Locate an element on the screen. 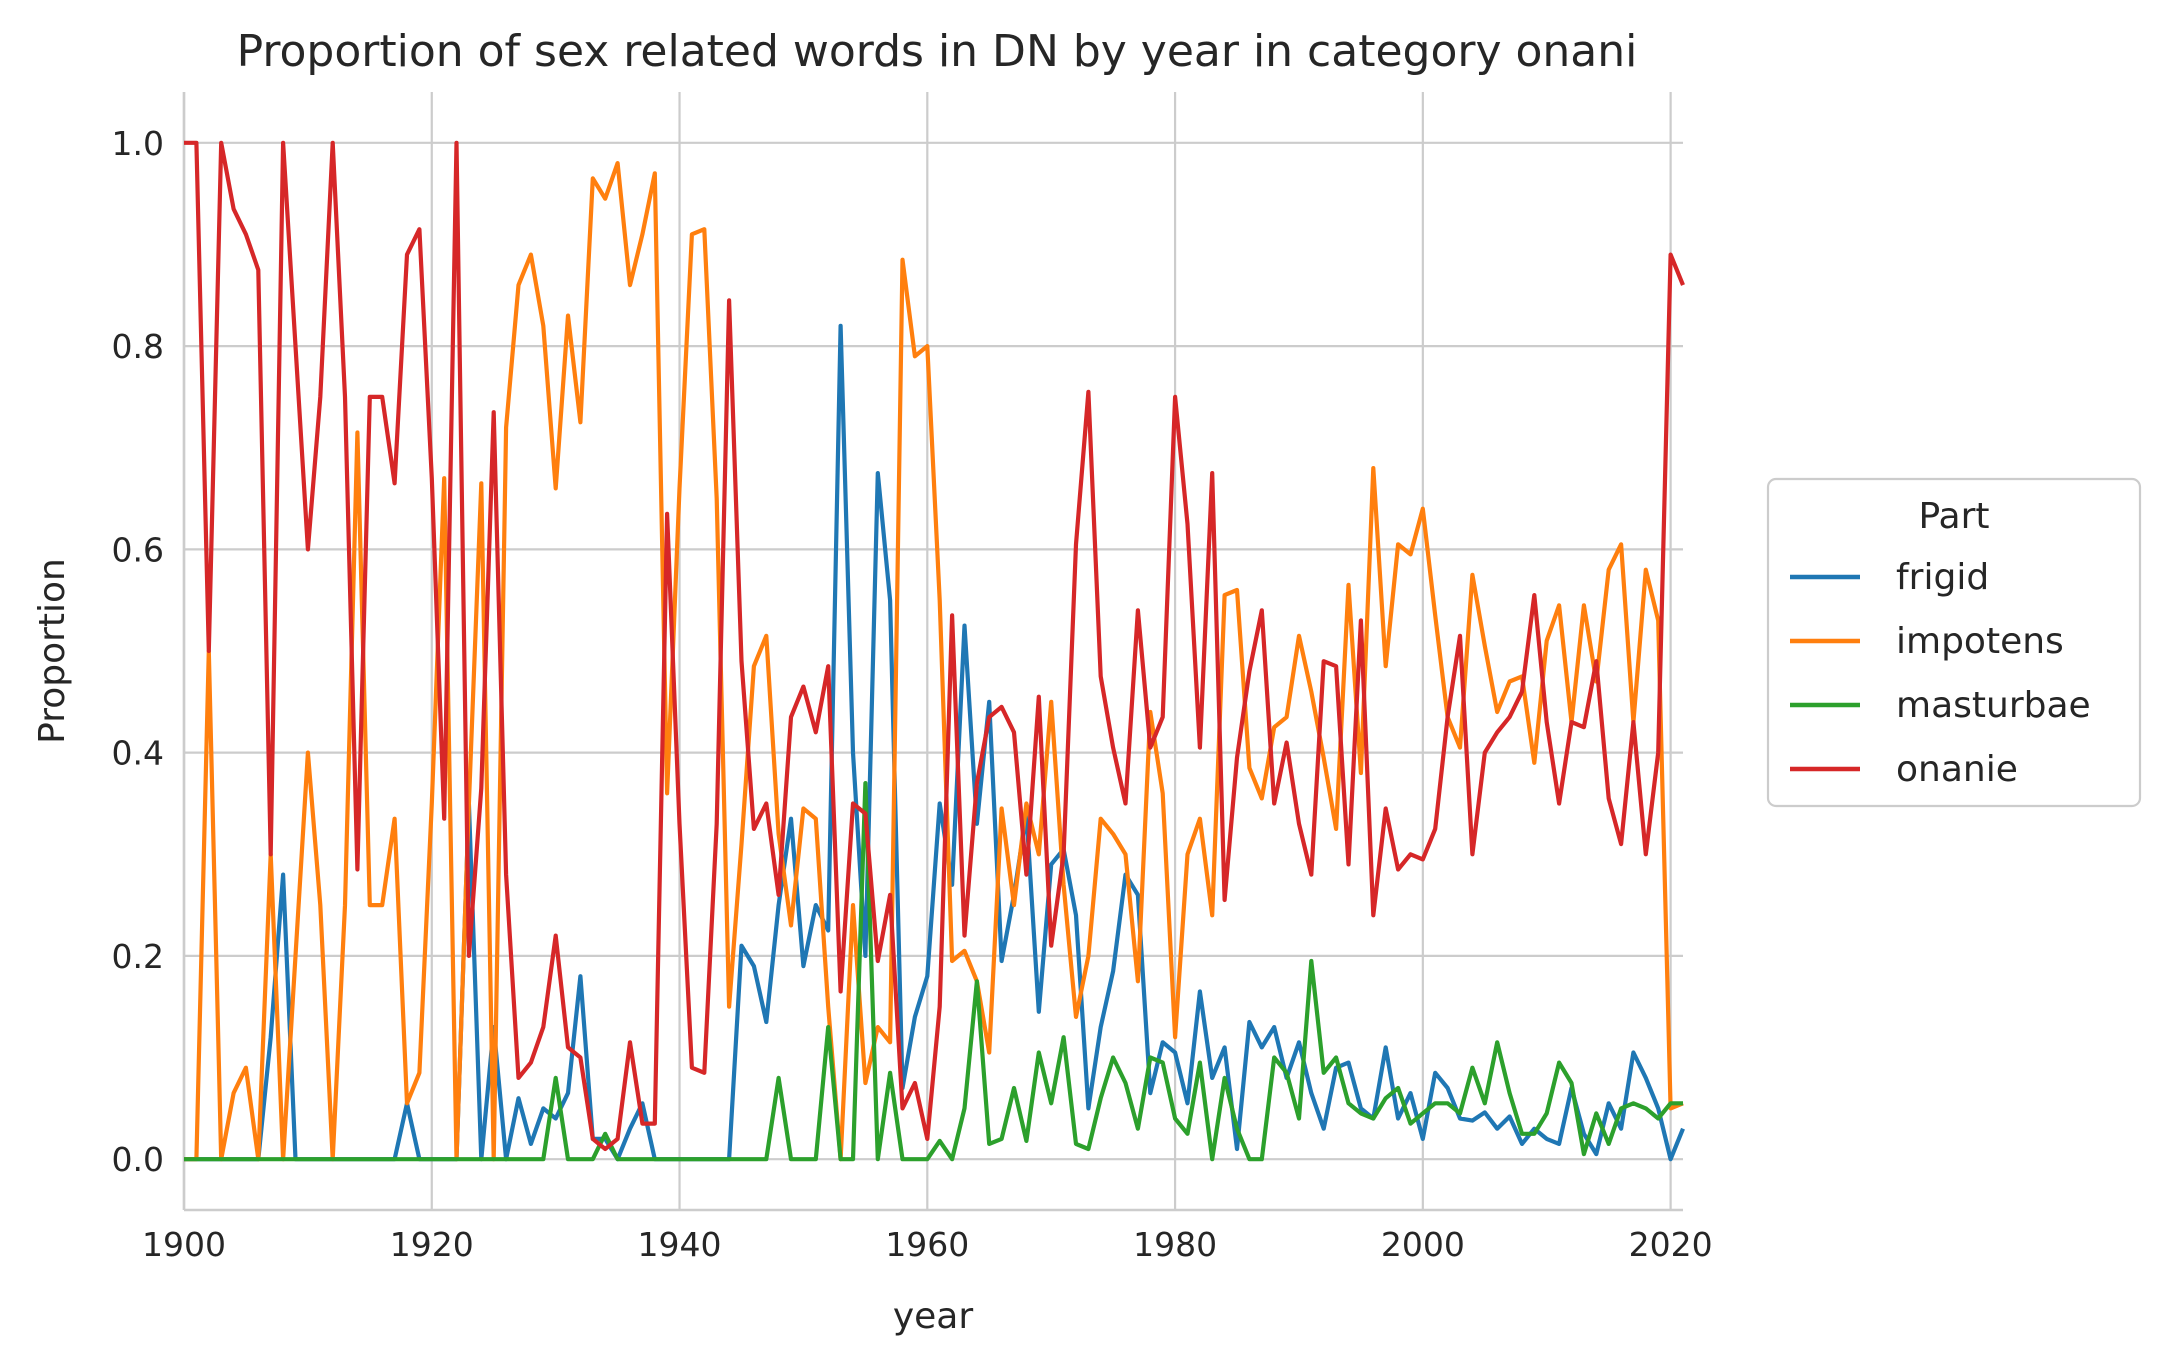 The image size is (2161, 1361). y-tick-label: 0.8 is located at coordinates (138, 346).